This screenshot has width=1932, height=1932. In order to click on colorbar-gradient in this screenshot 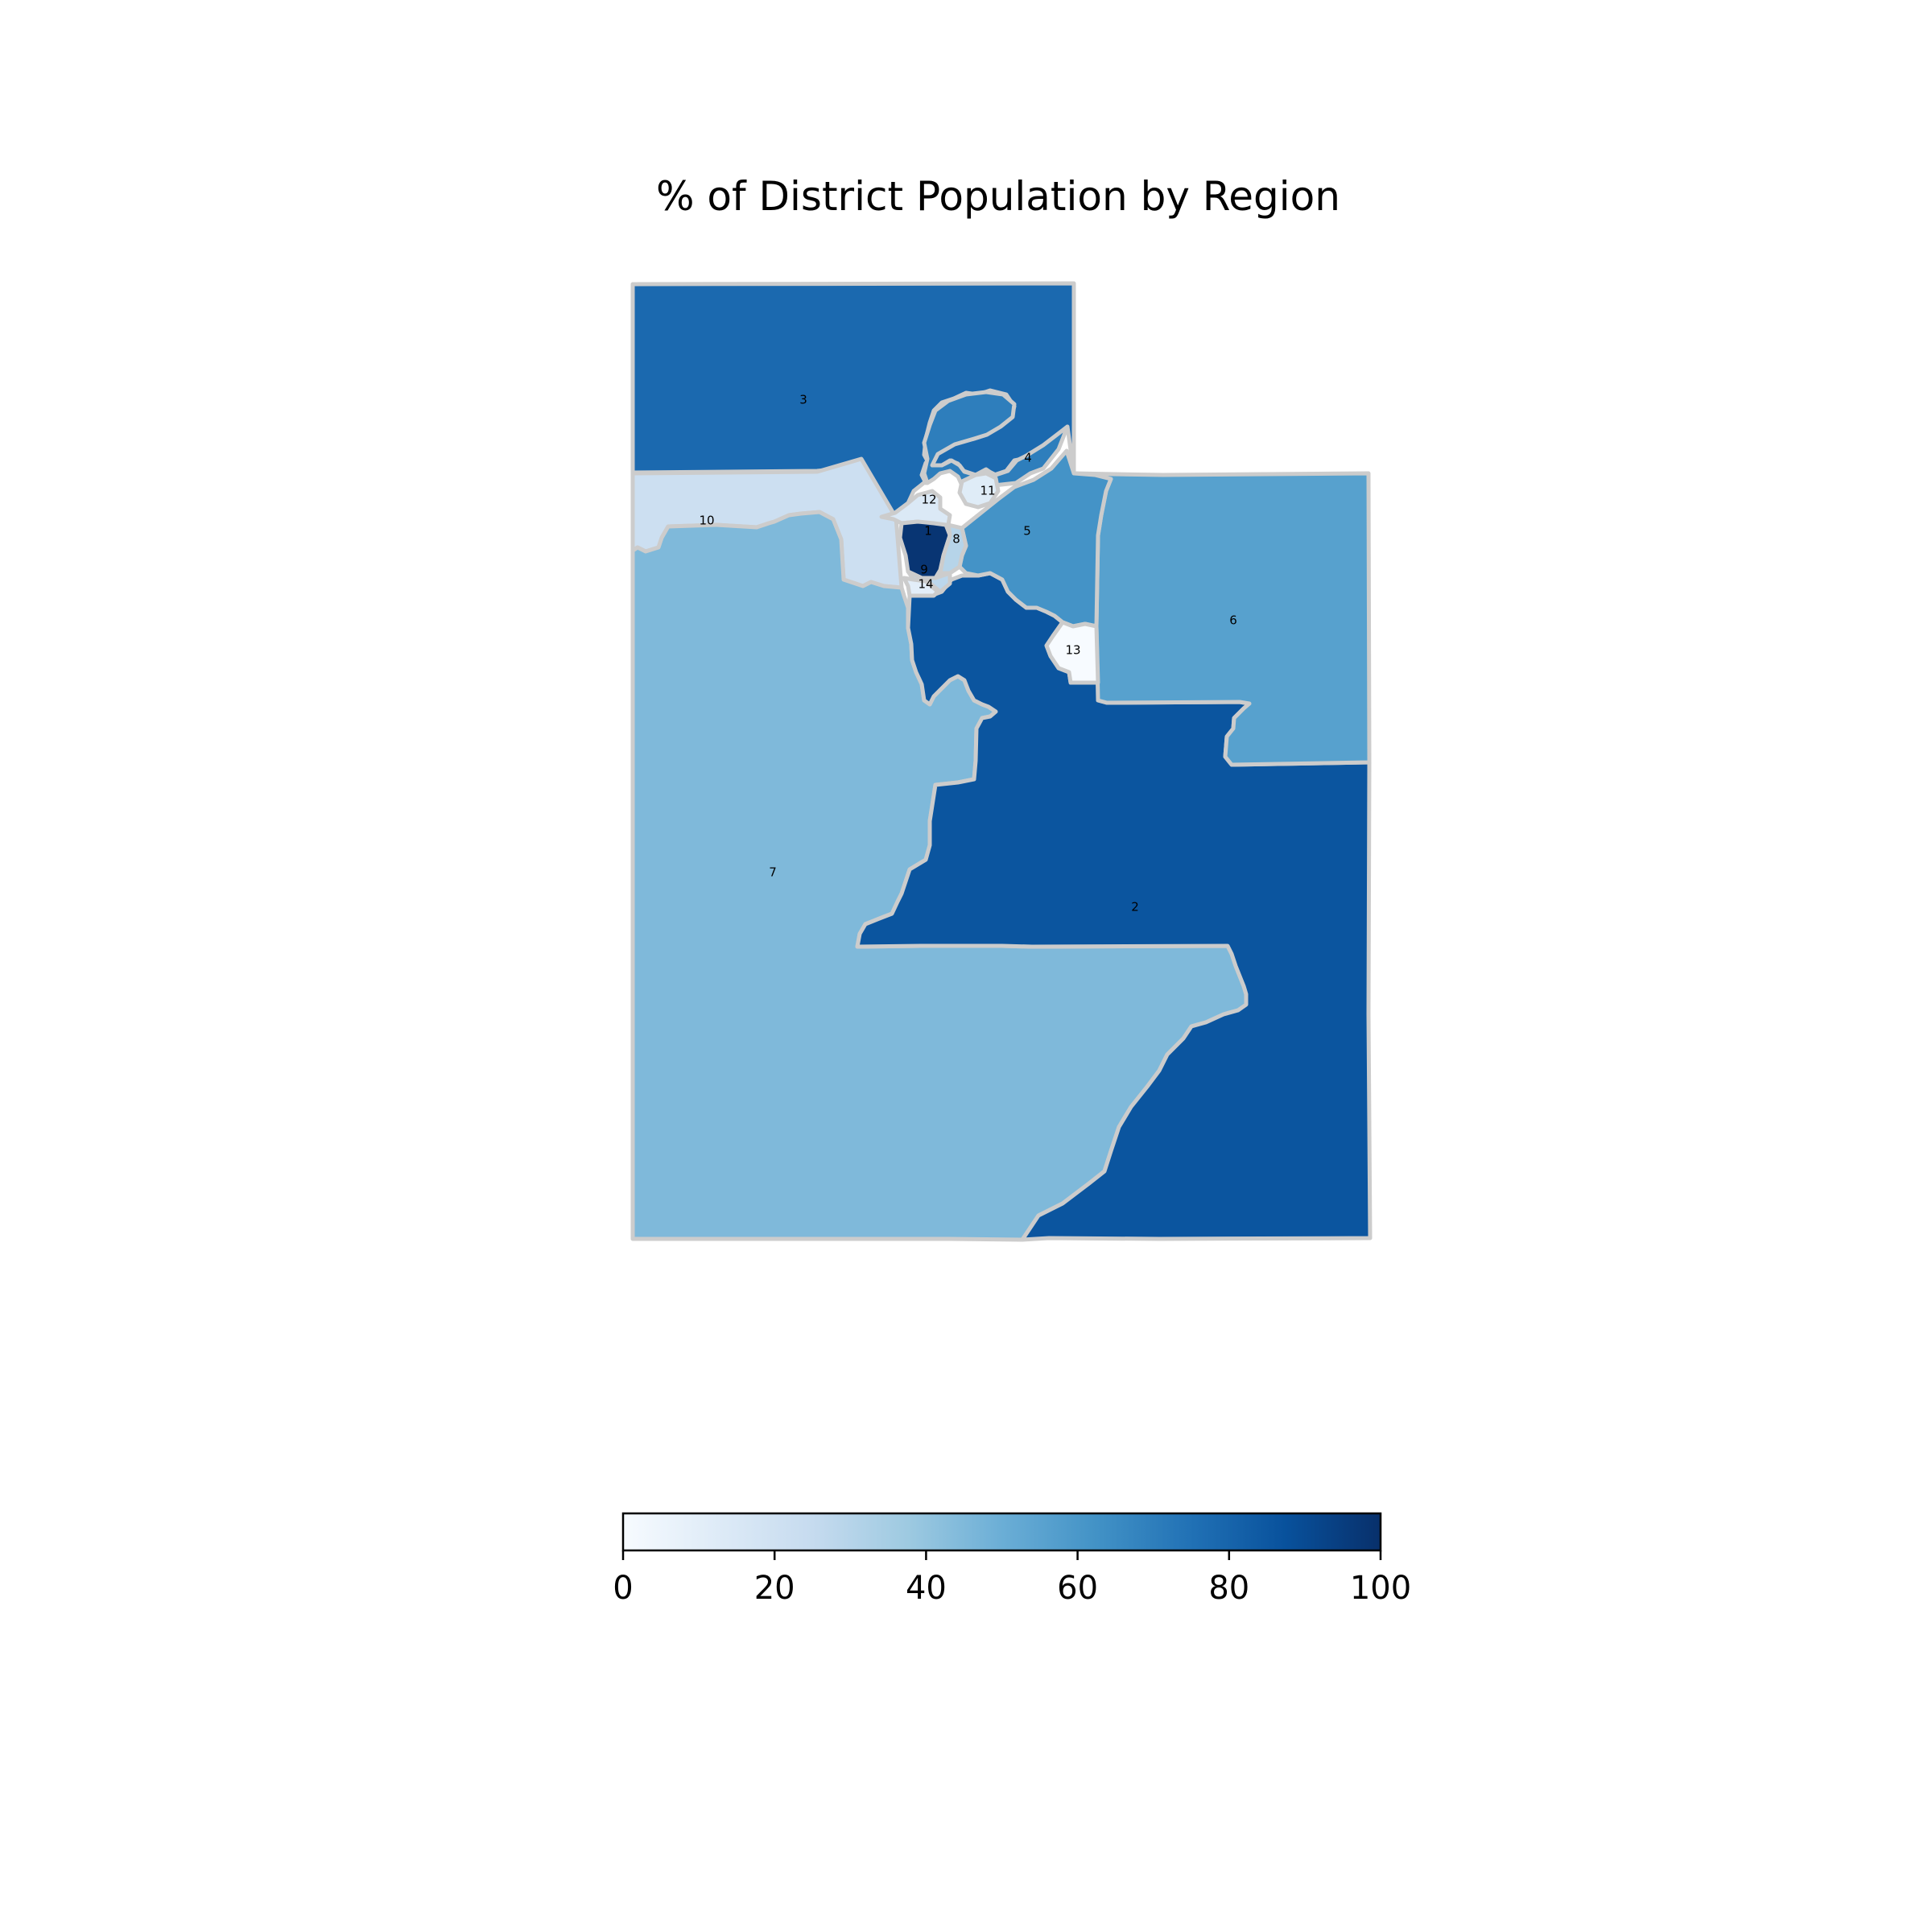, I will do `click(1001, 1532)`.